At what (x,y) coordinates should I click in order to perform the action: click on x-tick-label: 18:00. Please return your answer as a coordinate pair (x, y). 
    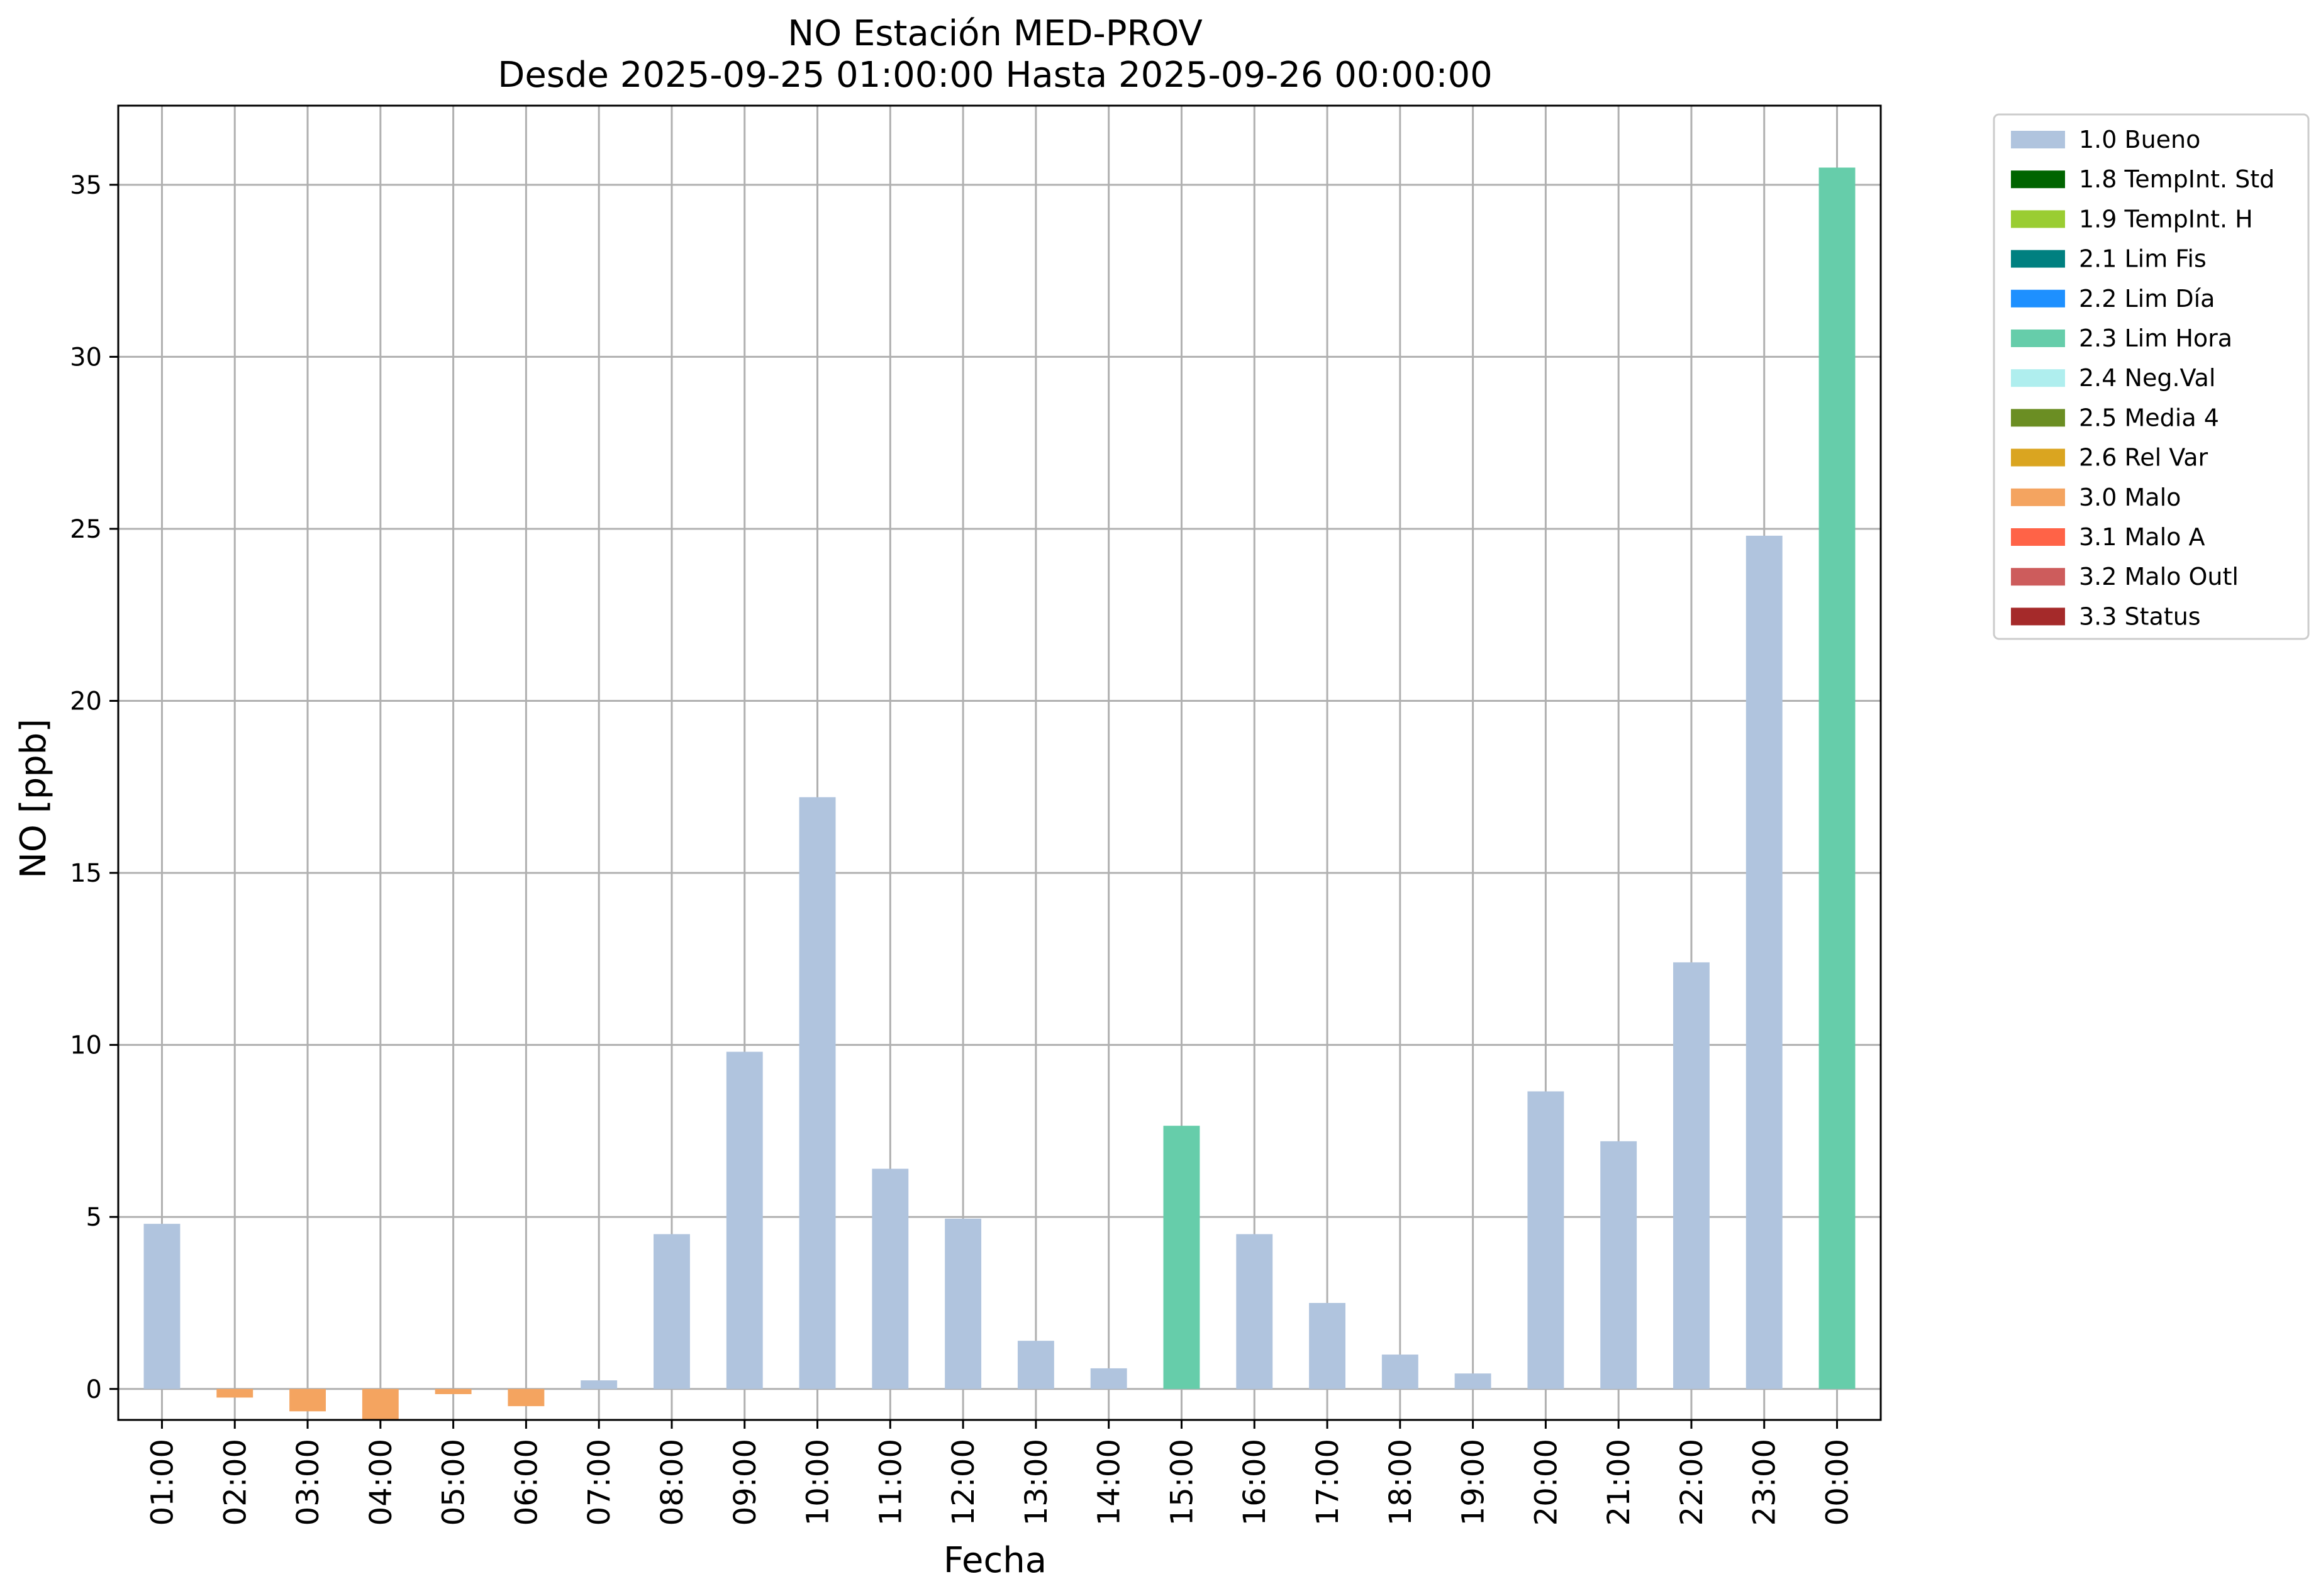
    Looking at the image, I should click on (1400, 1482).